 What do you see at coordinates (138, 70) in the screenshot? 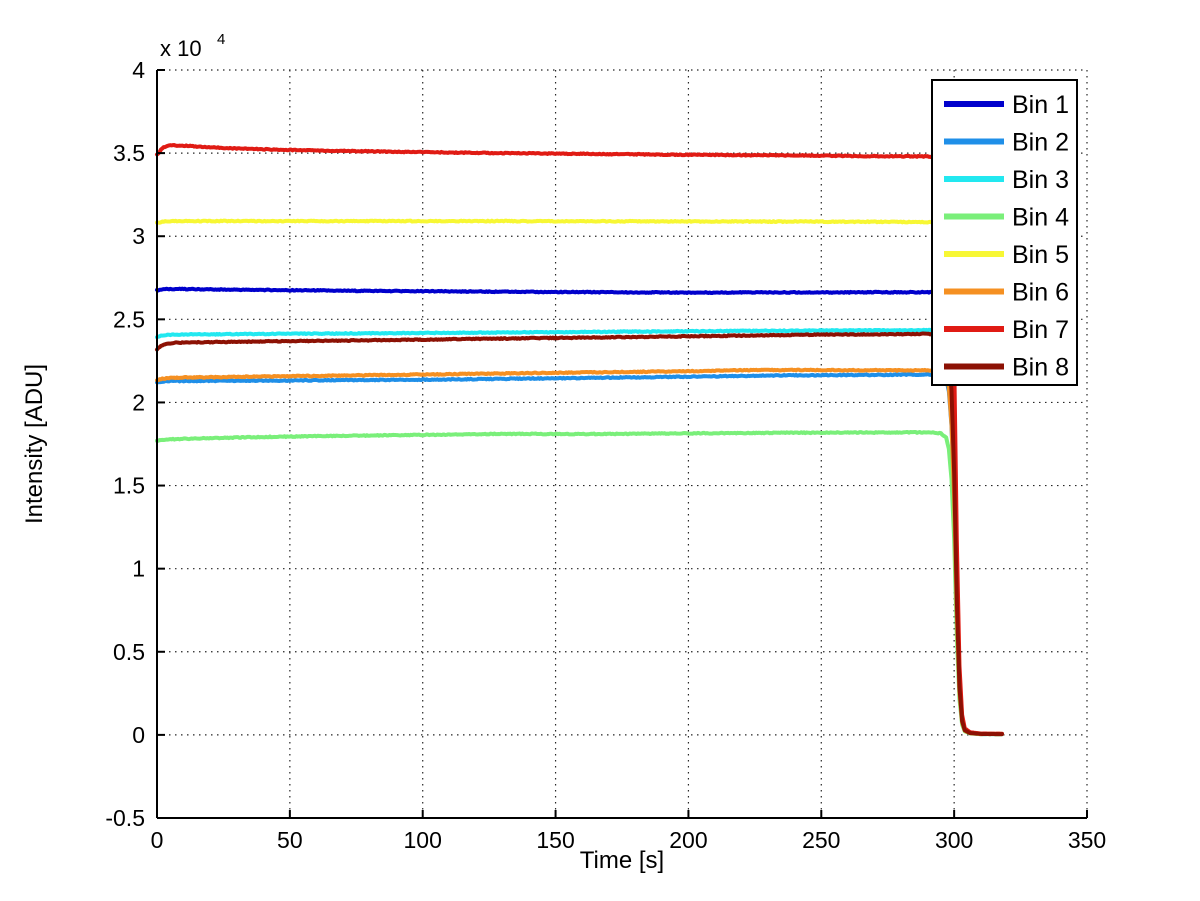
I see `y-tick-label: 4` at bounding box center [138, 70].